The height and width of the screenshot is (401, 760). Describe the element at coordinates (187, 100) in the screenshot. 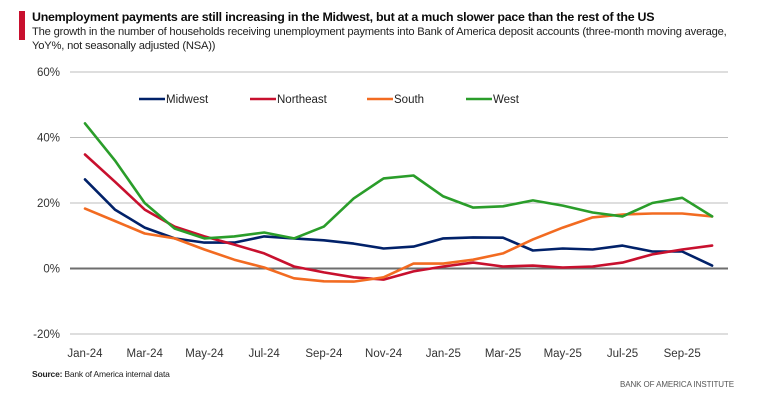

I see `legend-label: Midwest` at that location.